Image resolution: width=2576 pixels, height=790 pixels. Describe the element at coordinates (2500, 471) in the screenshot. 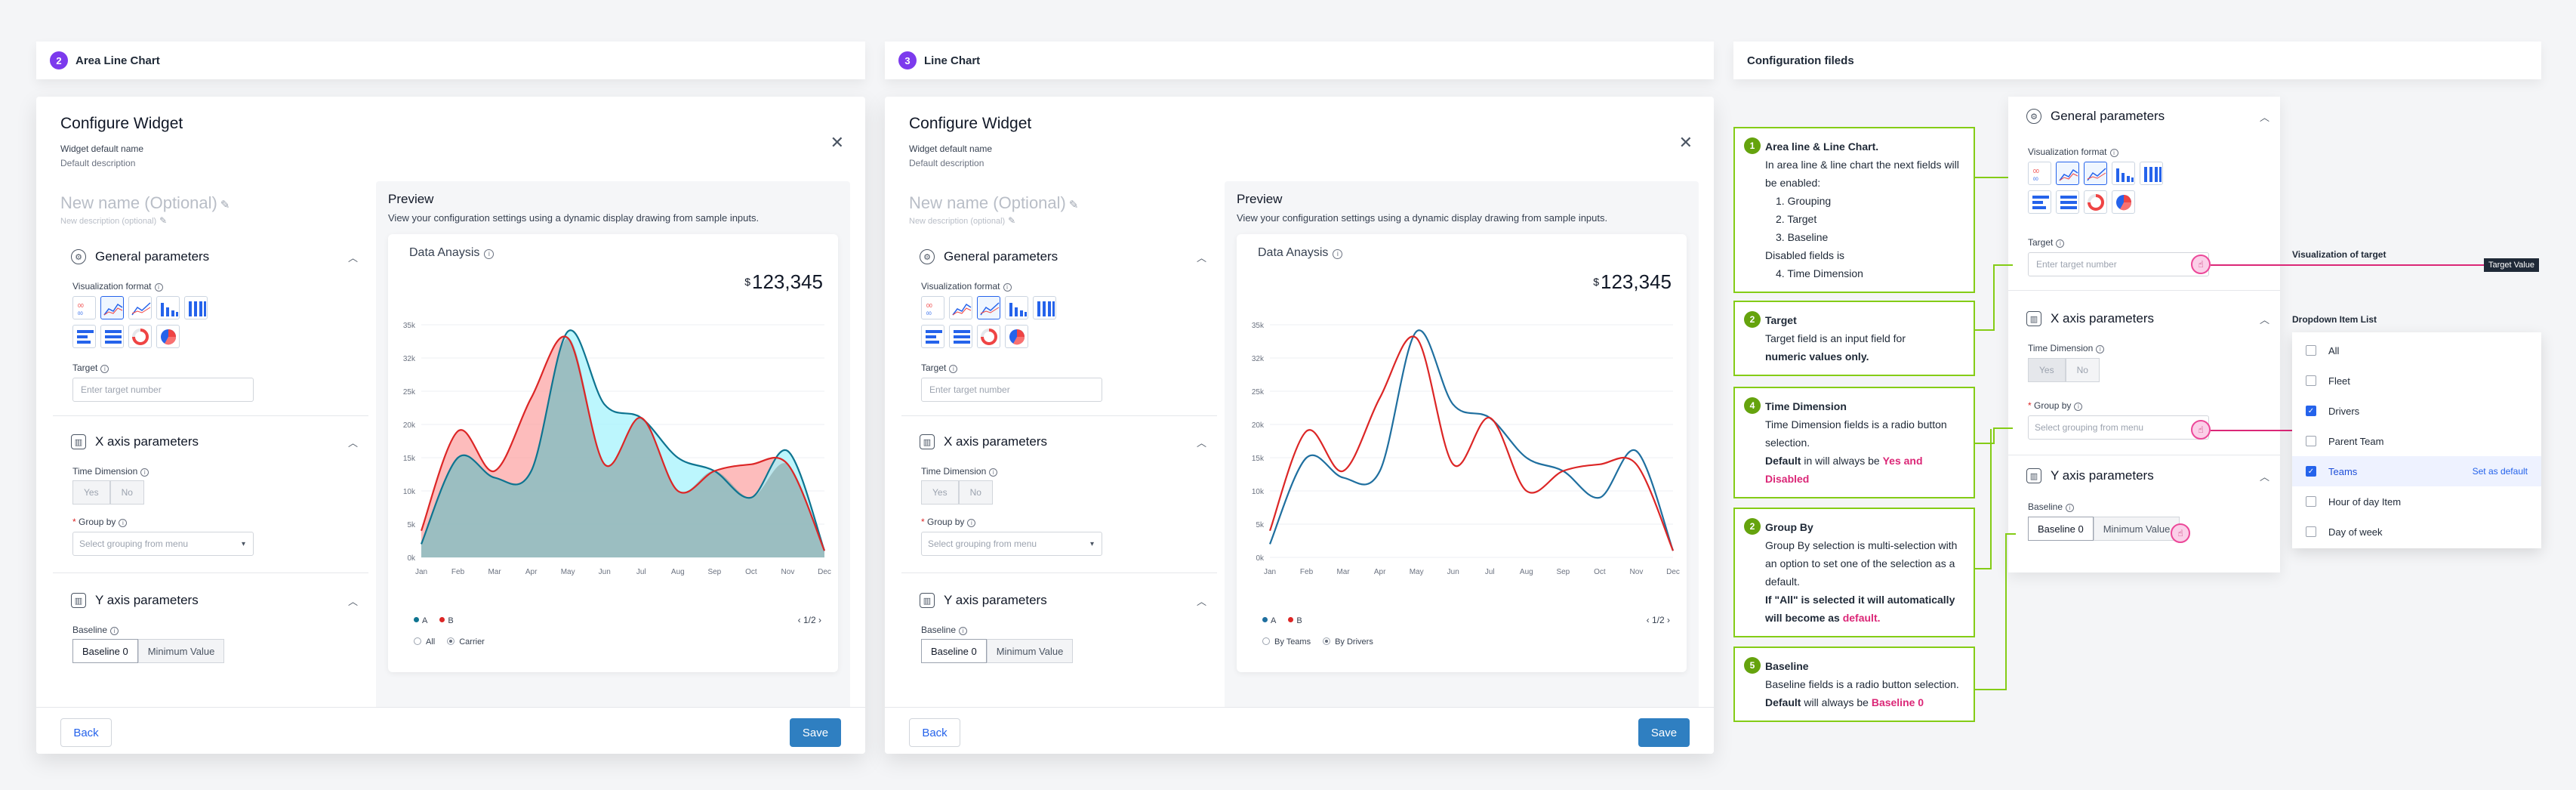

I see `set-default-link: Set as default` at that location.